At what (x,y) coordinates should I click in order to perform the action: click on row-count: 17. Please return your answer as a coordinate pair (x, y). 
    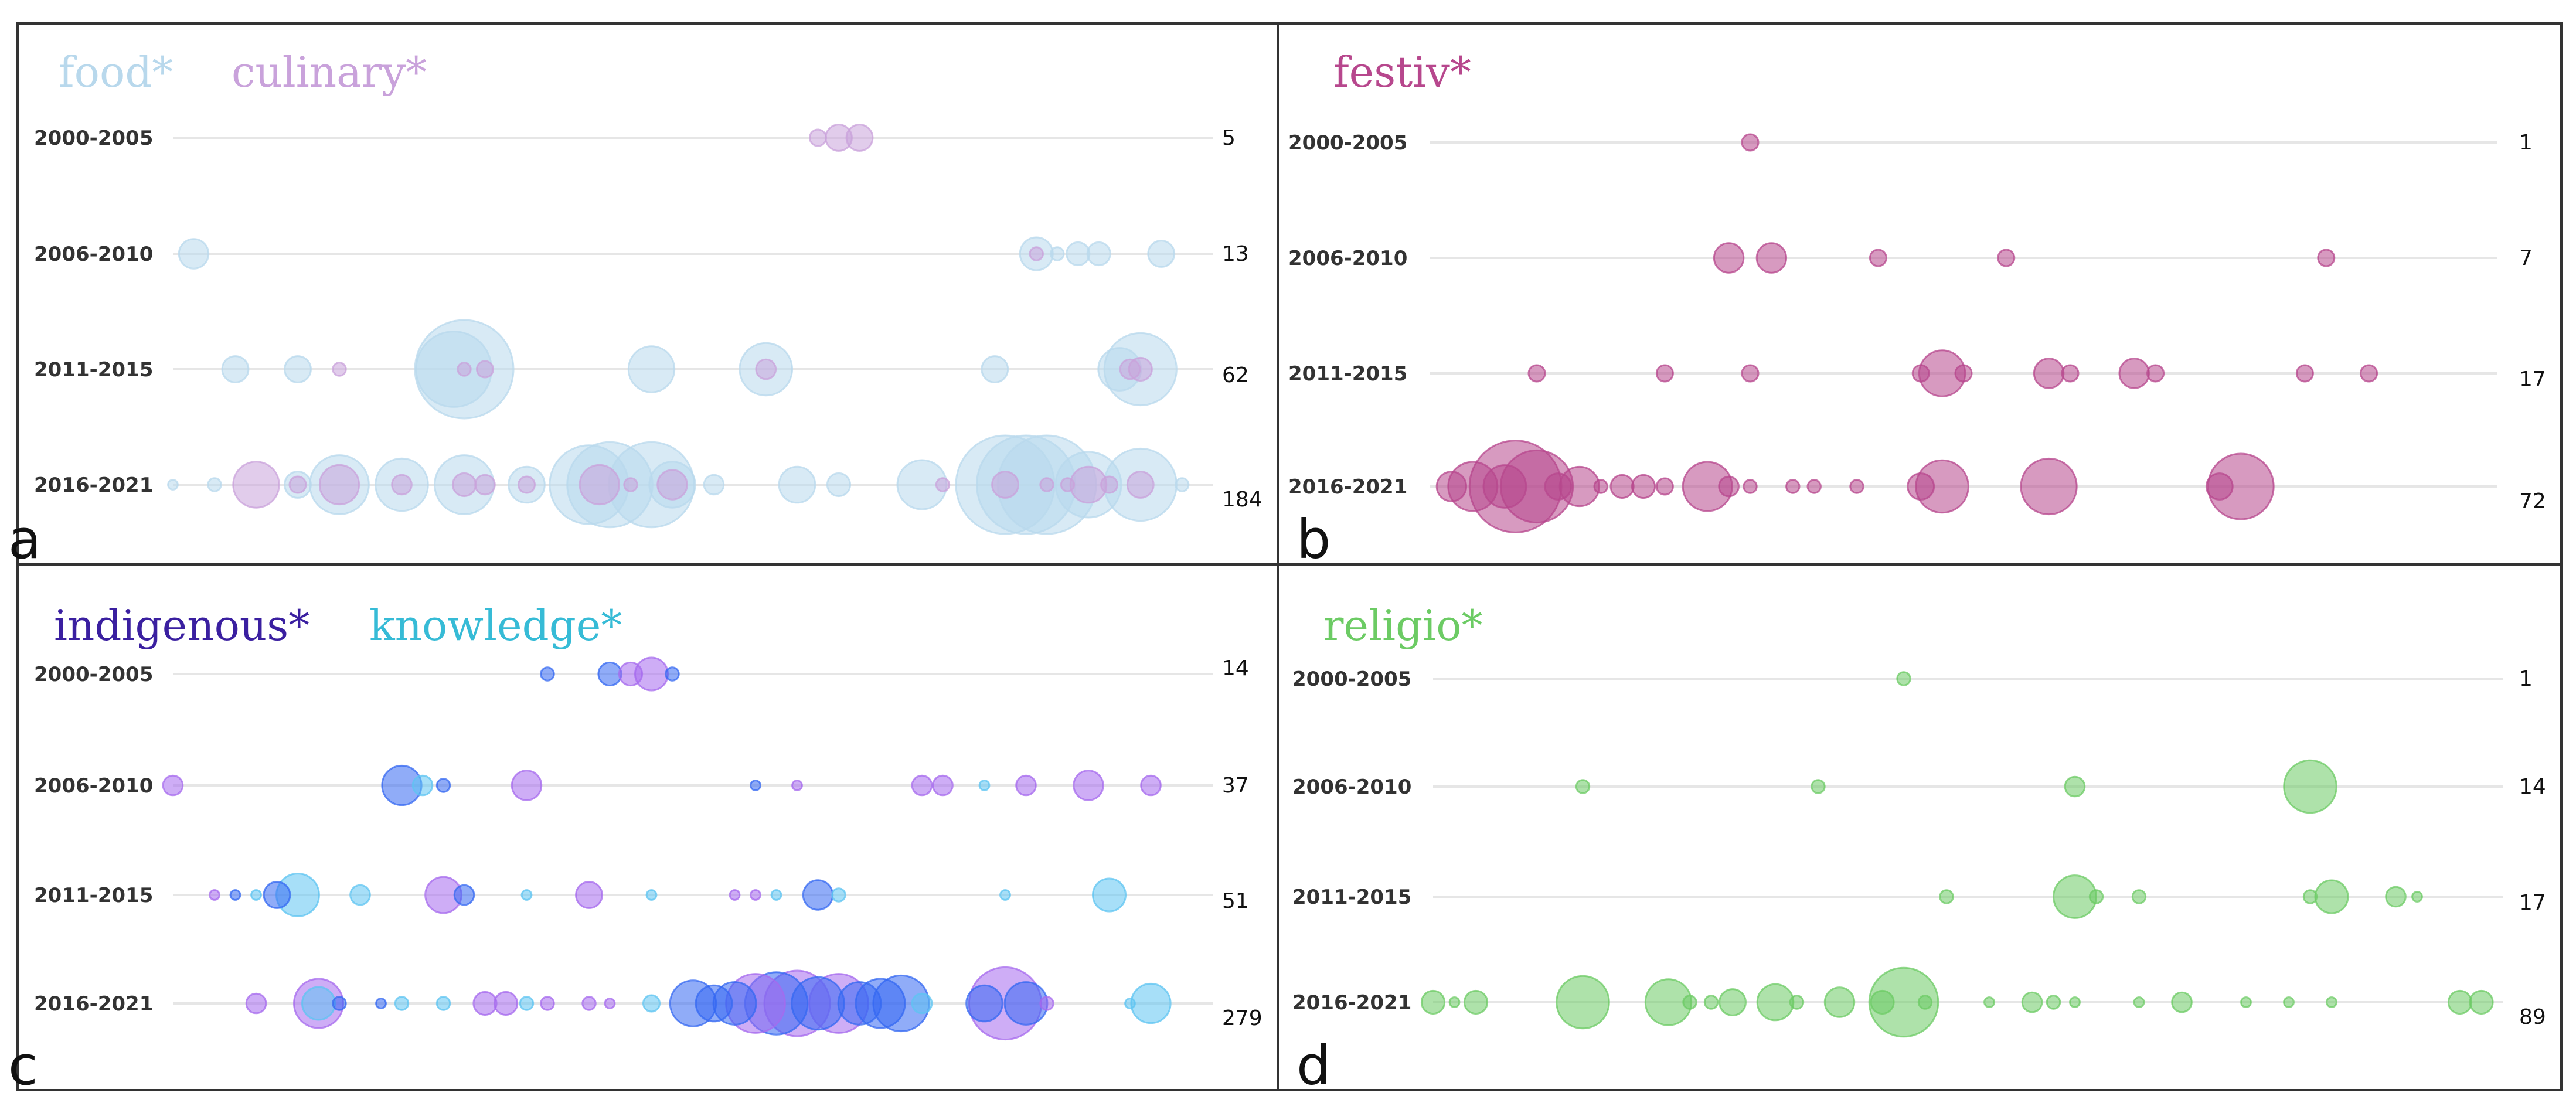
    Looking at the image, I should click on (2532, 380).